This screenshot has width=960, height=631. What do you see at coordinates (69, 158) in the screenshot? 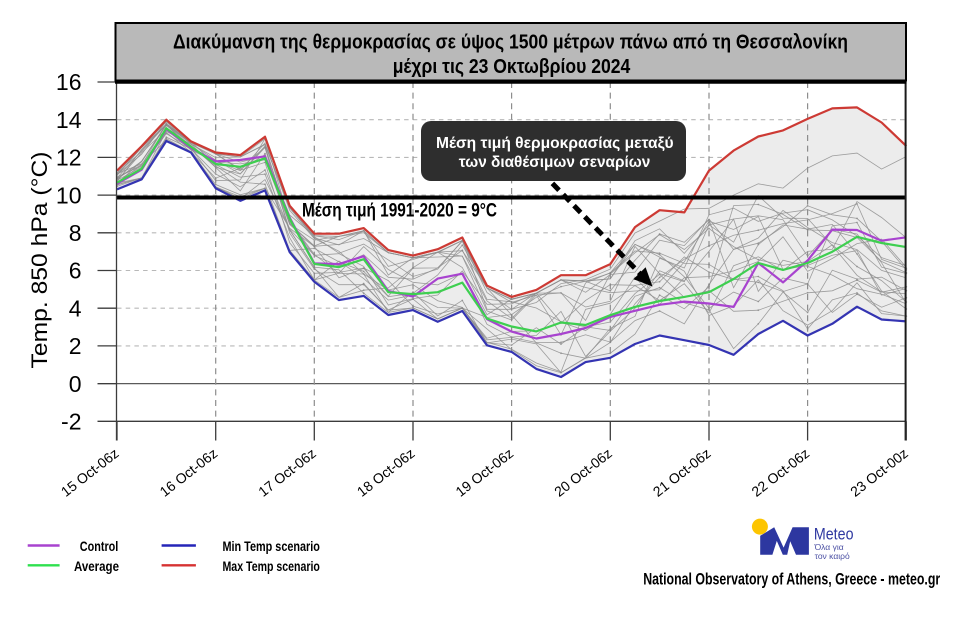
I see `svg-text: 12` at bounding box center [69, 158].